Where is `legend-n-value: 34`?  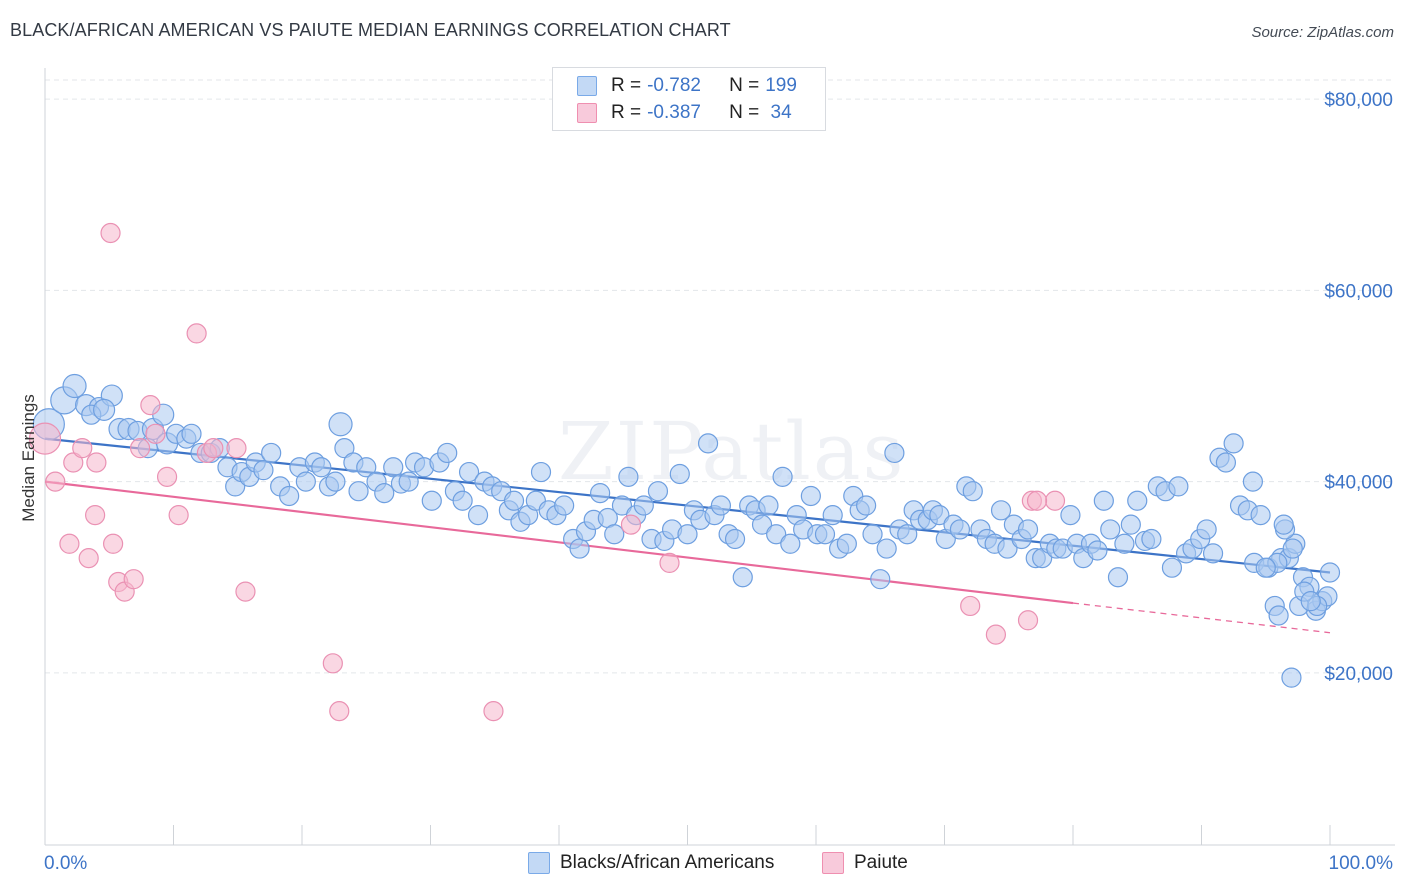
legend-n-value: 34 is located at coordinates (778, 112).